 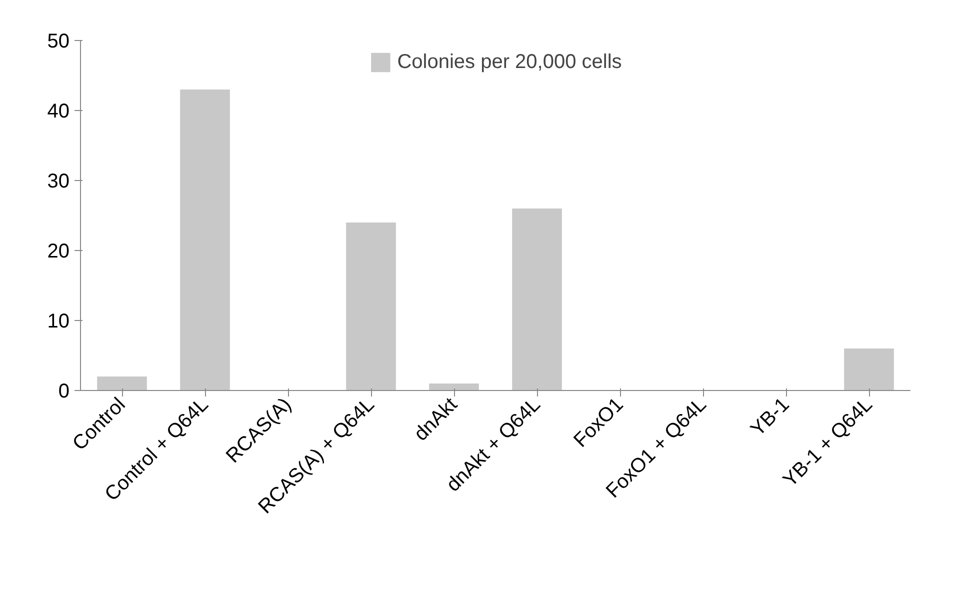 What do you see at coordinates (770, 417) in the screenshot?
I see `x-tick-label: YB-1` at bounding box center [770, 417].